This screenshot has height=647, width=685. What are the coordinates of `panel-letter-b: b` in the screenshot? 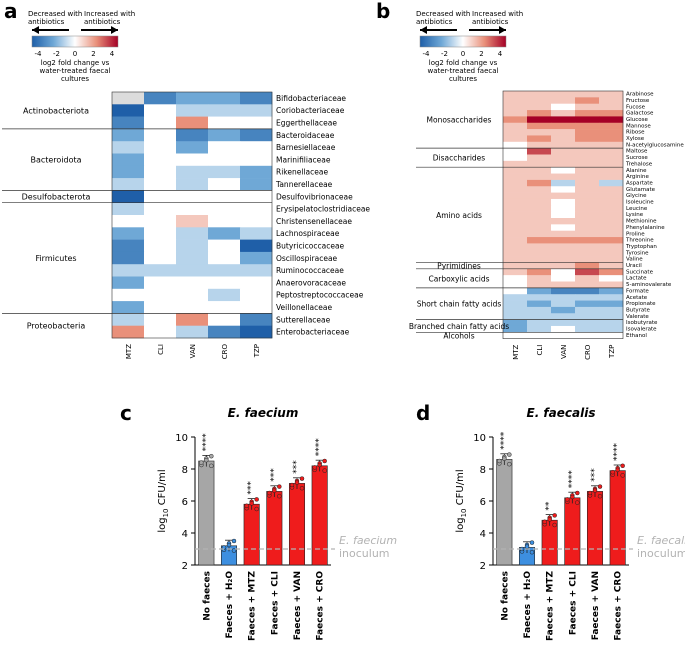 It's located at (383, 11).